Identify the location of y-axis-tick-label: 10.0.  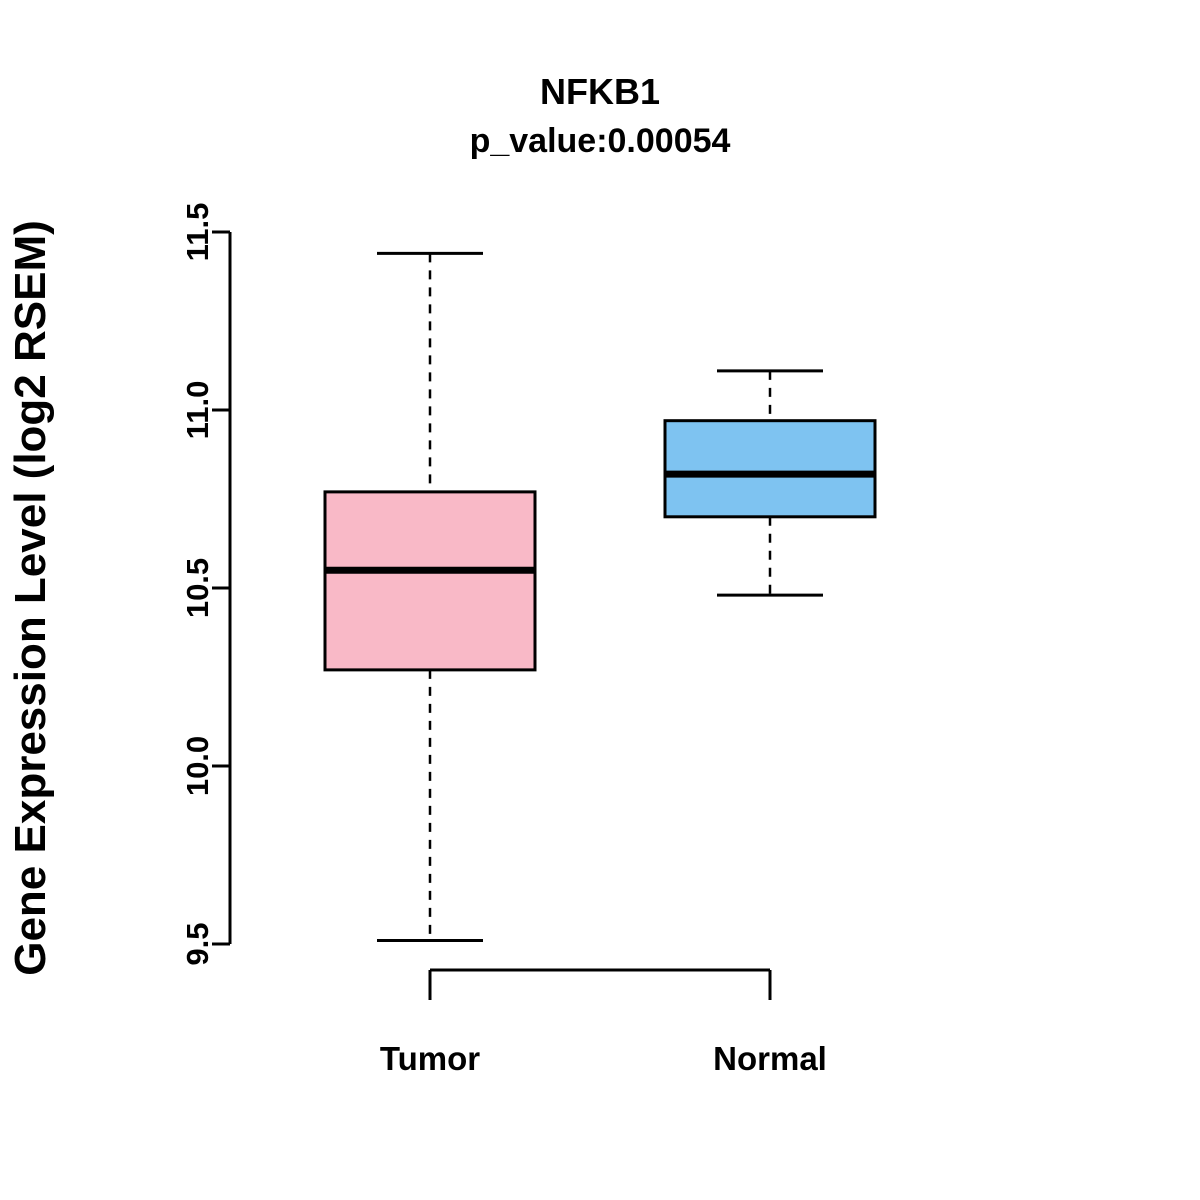
(197, 766).